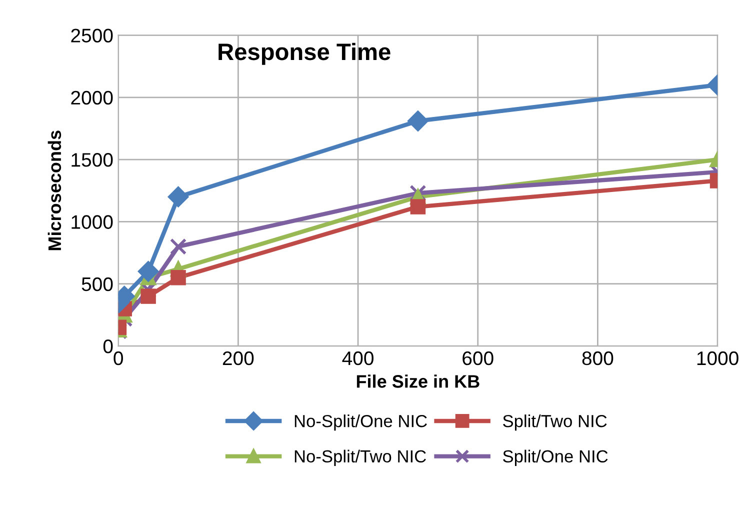 The width and height of the screenshot is (749, 518). I want to click on x-tick-label: 200, so click(238, 358).